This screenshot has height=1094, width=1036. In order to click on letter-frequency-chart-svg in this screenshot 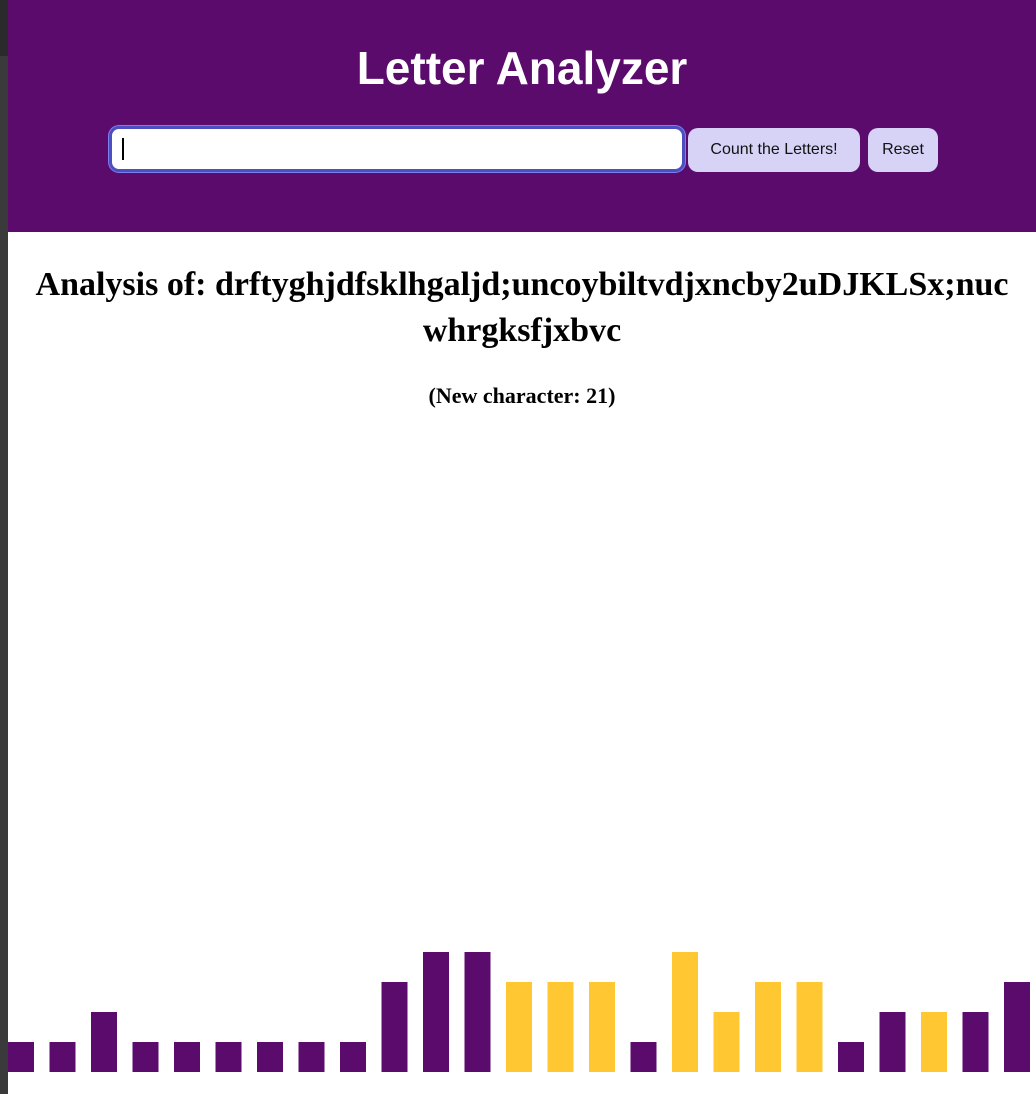, I will do `click(519, 1012)`.